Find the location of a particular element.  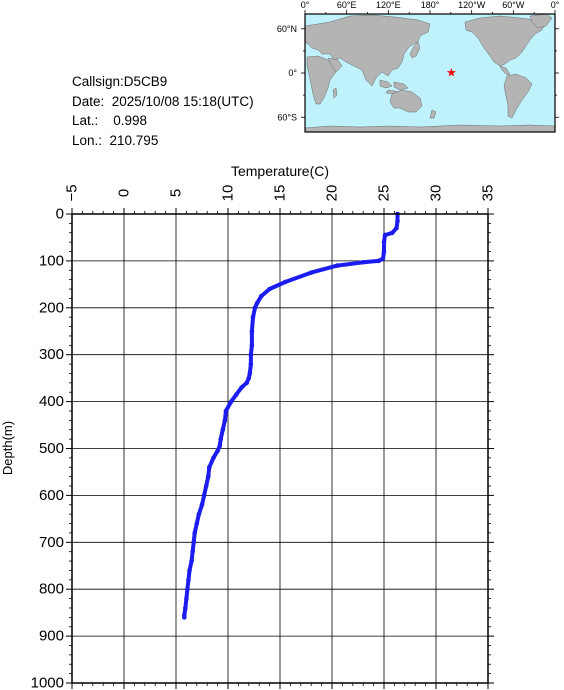

callsign-text: Callsign:D5CB9 is located at coordinates (120, 81).